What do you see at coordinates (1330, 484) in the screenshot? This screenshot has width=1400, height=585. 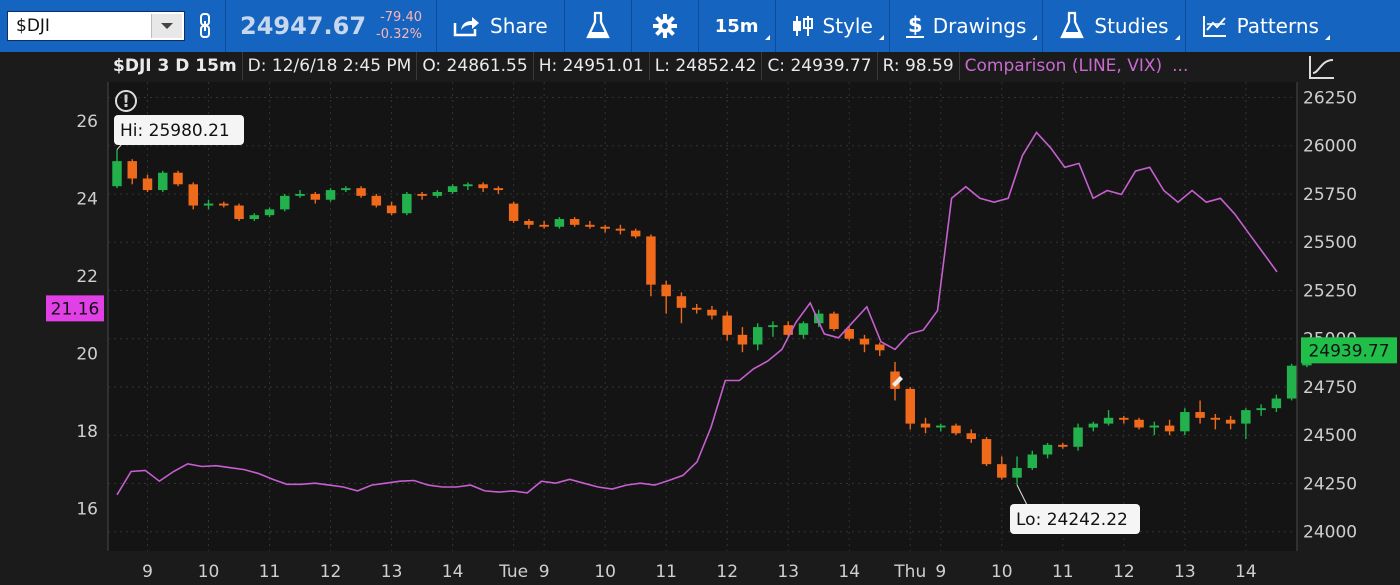 I see `price-tick-label: 24250` at bounding box center [1330, 484].